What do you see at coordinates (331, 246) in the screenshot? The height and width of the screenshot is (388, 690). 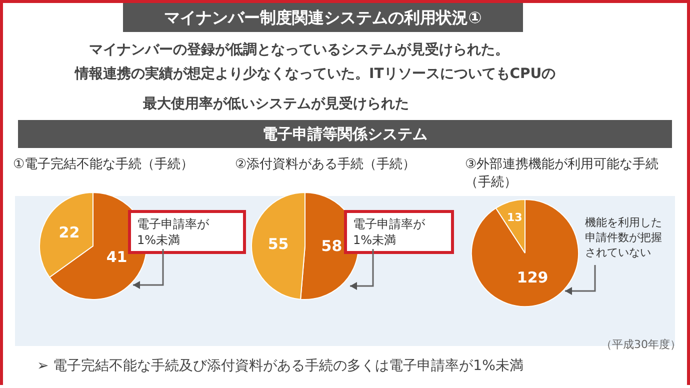 I see `data-label: 58` at bounding box center [331, 246].